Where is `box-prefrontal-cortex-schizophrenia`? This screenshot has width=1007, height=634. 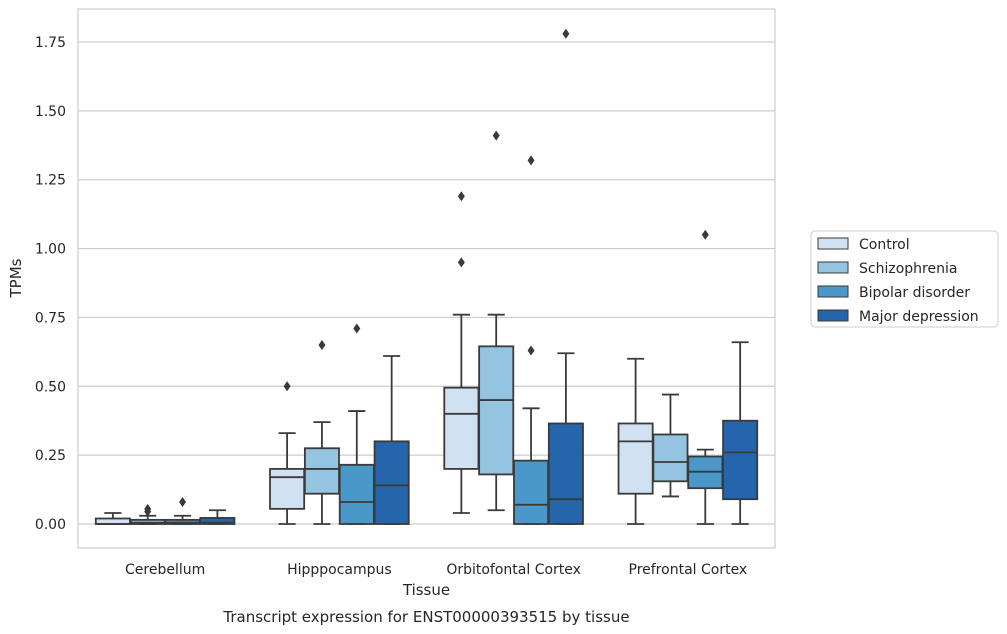 box-prefrontal-cortex-schizophrenia is located at coordinates (670, 445).